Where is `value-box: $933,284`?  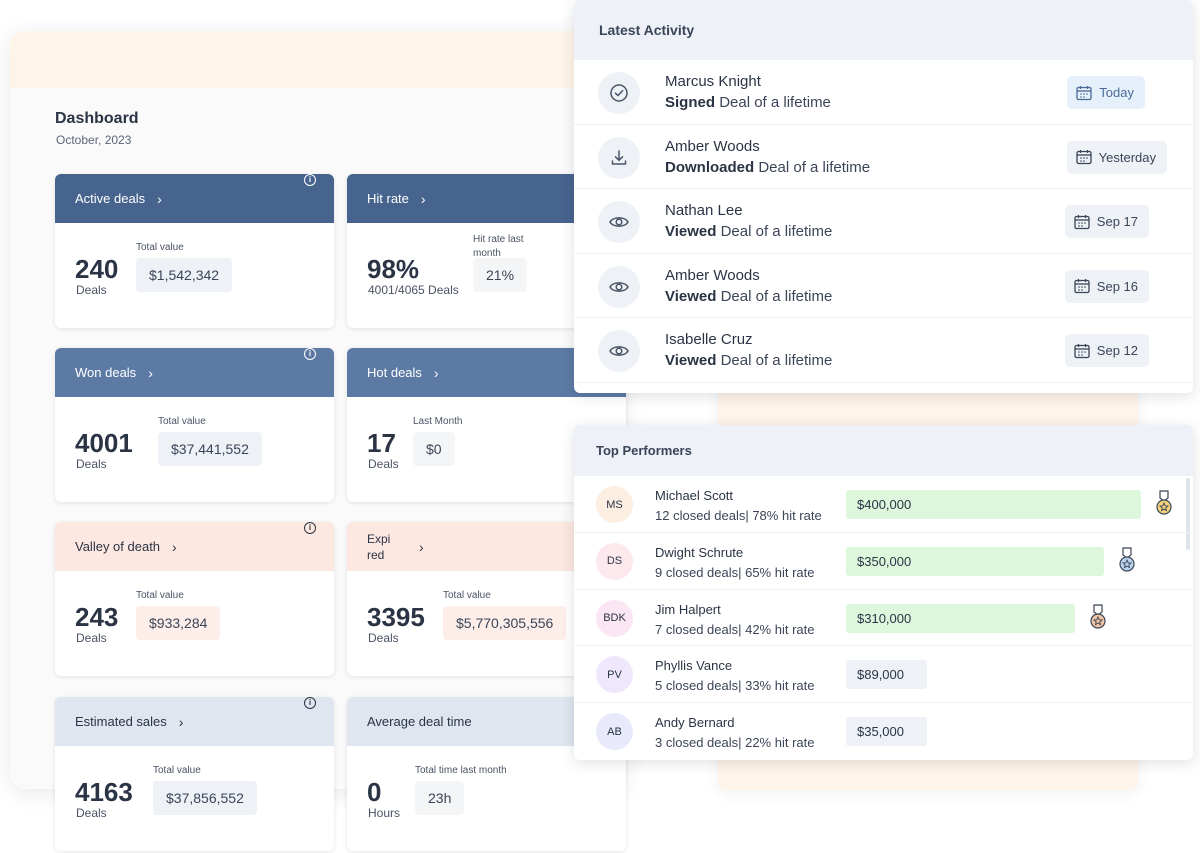 value-box: $933,284 is located at coordinates (178, 623).